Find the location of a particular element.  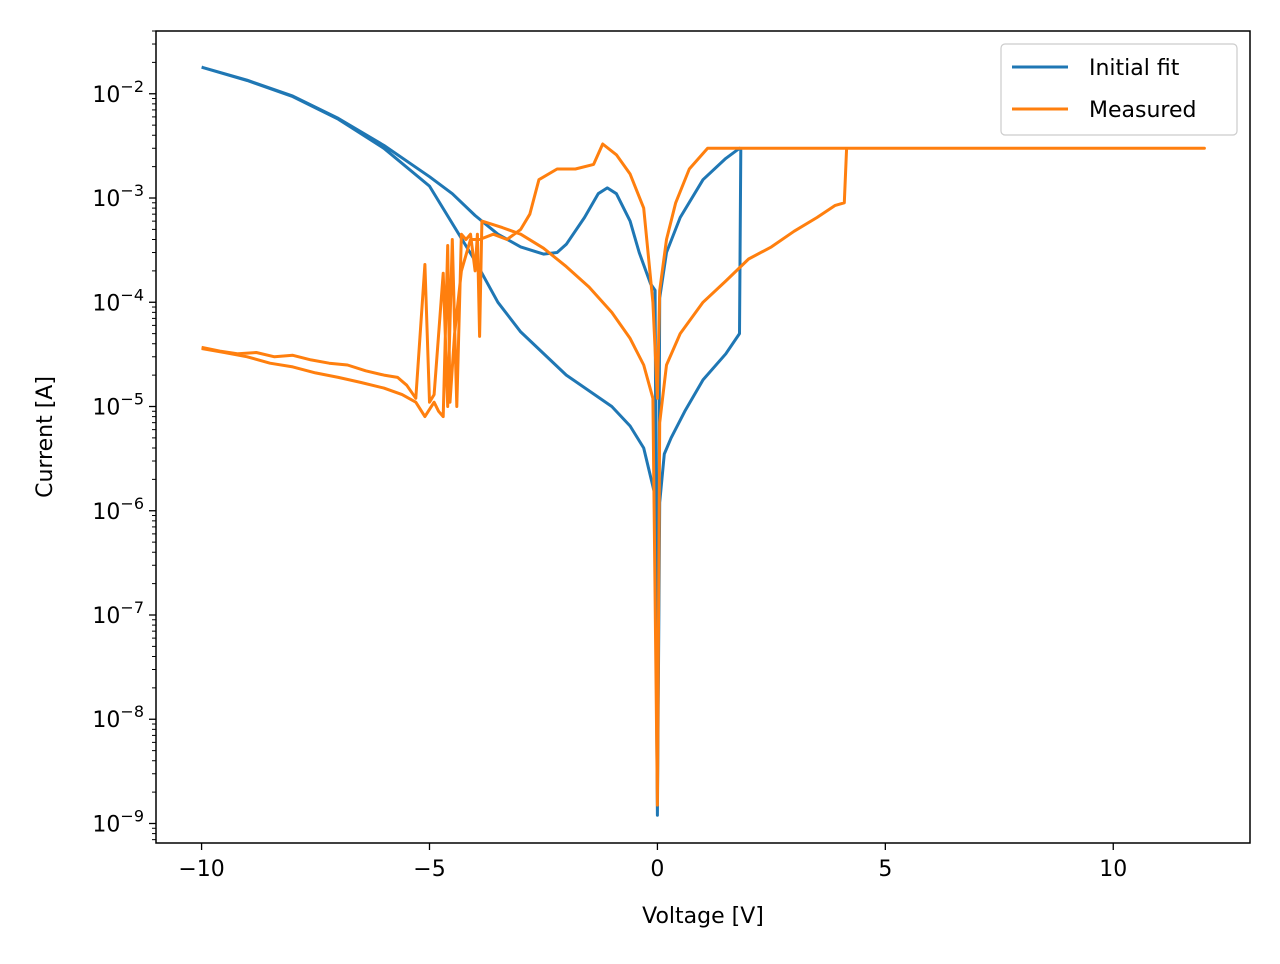

legend-label-initial-fit: Initial fit is located at coordinates (1134, 68).